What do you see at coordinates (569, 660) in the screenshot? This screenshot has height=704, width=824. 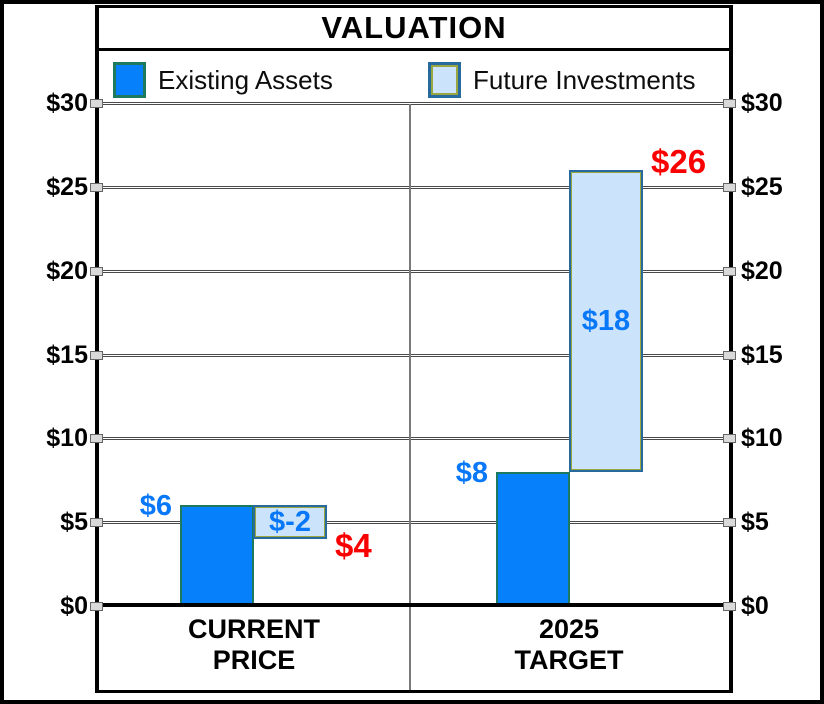 I see `category-label-line: TARGET` at bounding box center [569, 660].